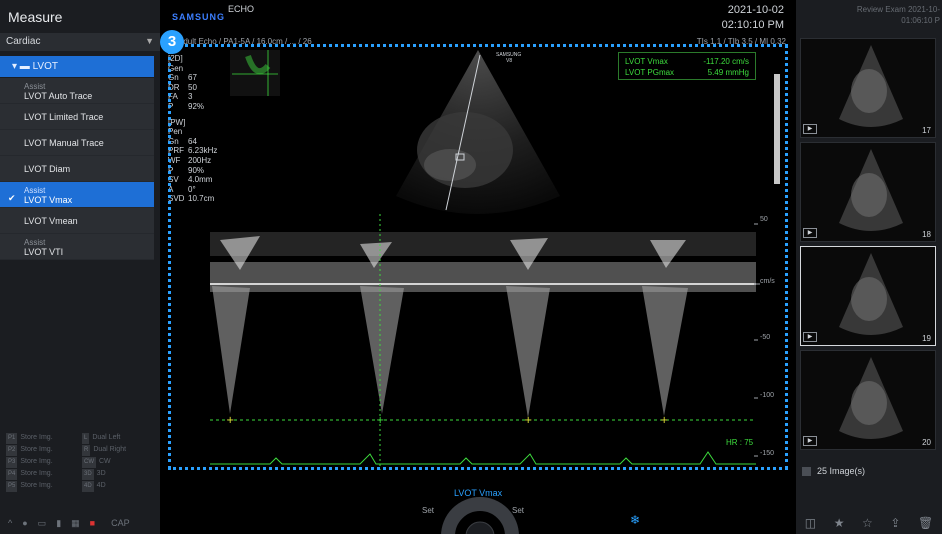  Describe the element at coordinates (77, 195) in the screenshot. I see `measure-item: ✔ Assist LVOT Vmax` at that location.